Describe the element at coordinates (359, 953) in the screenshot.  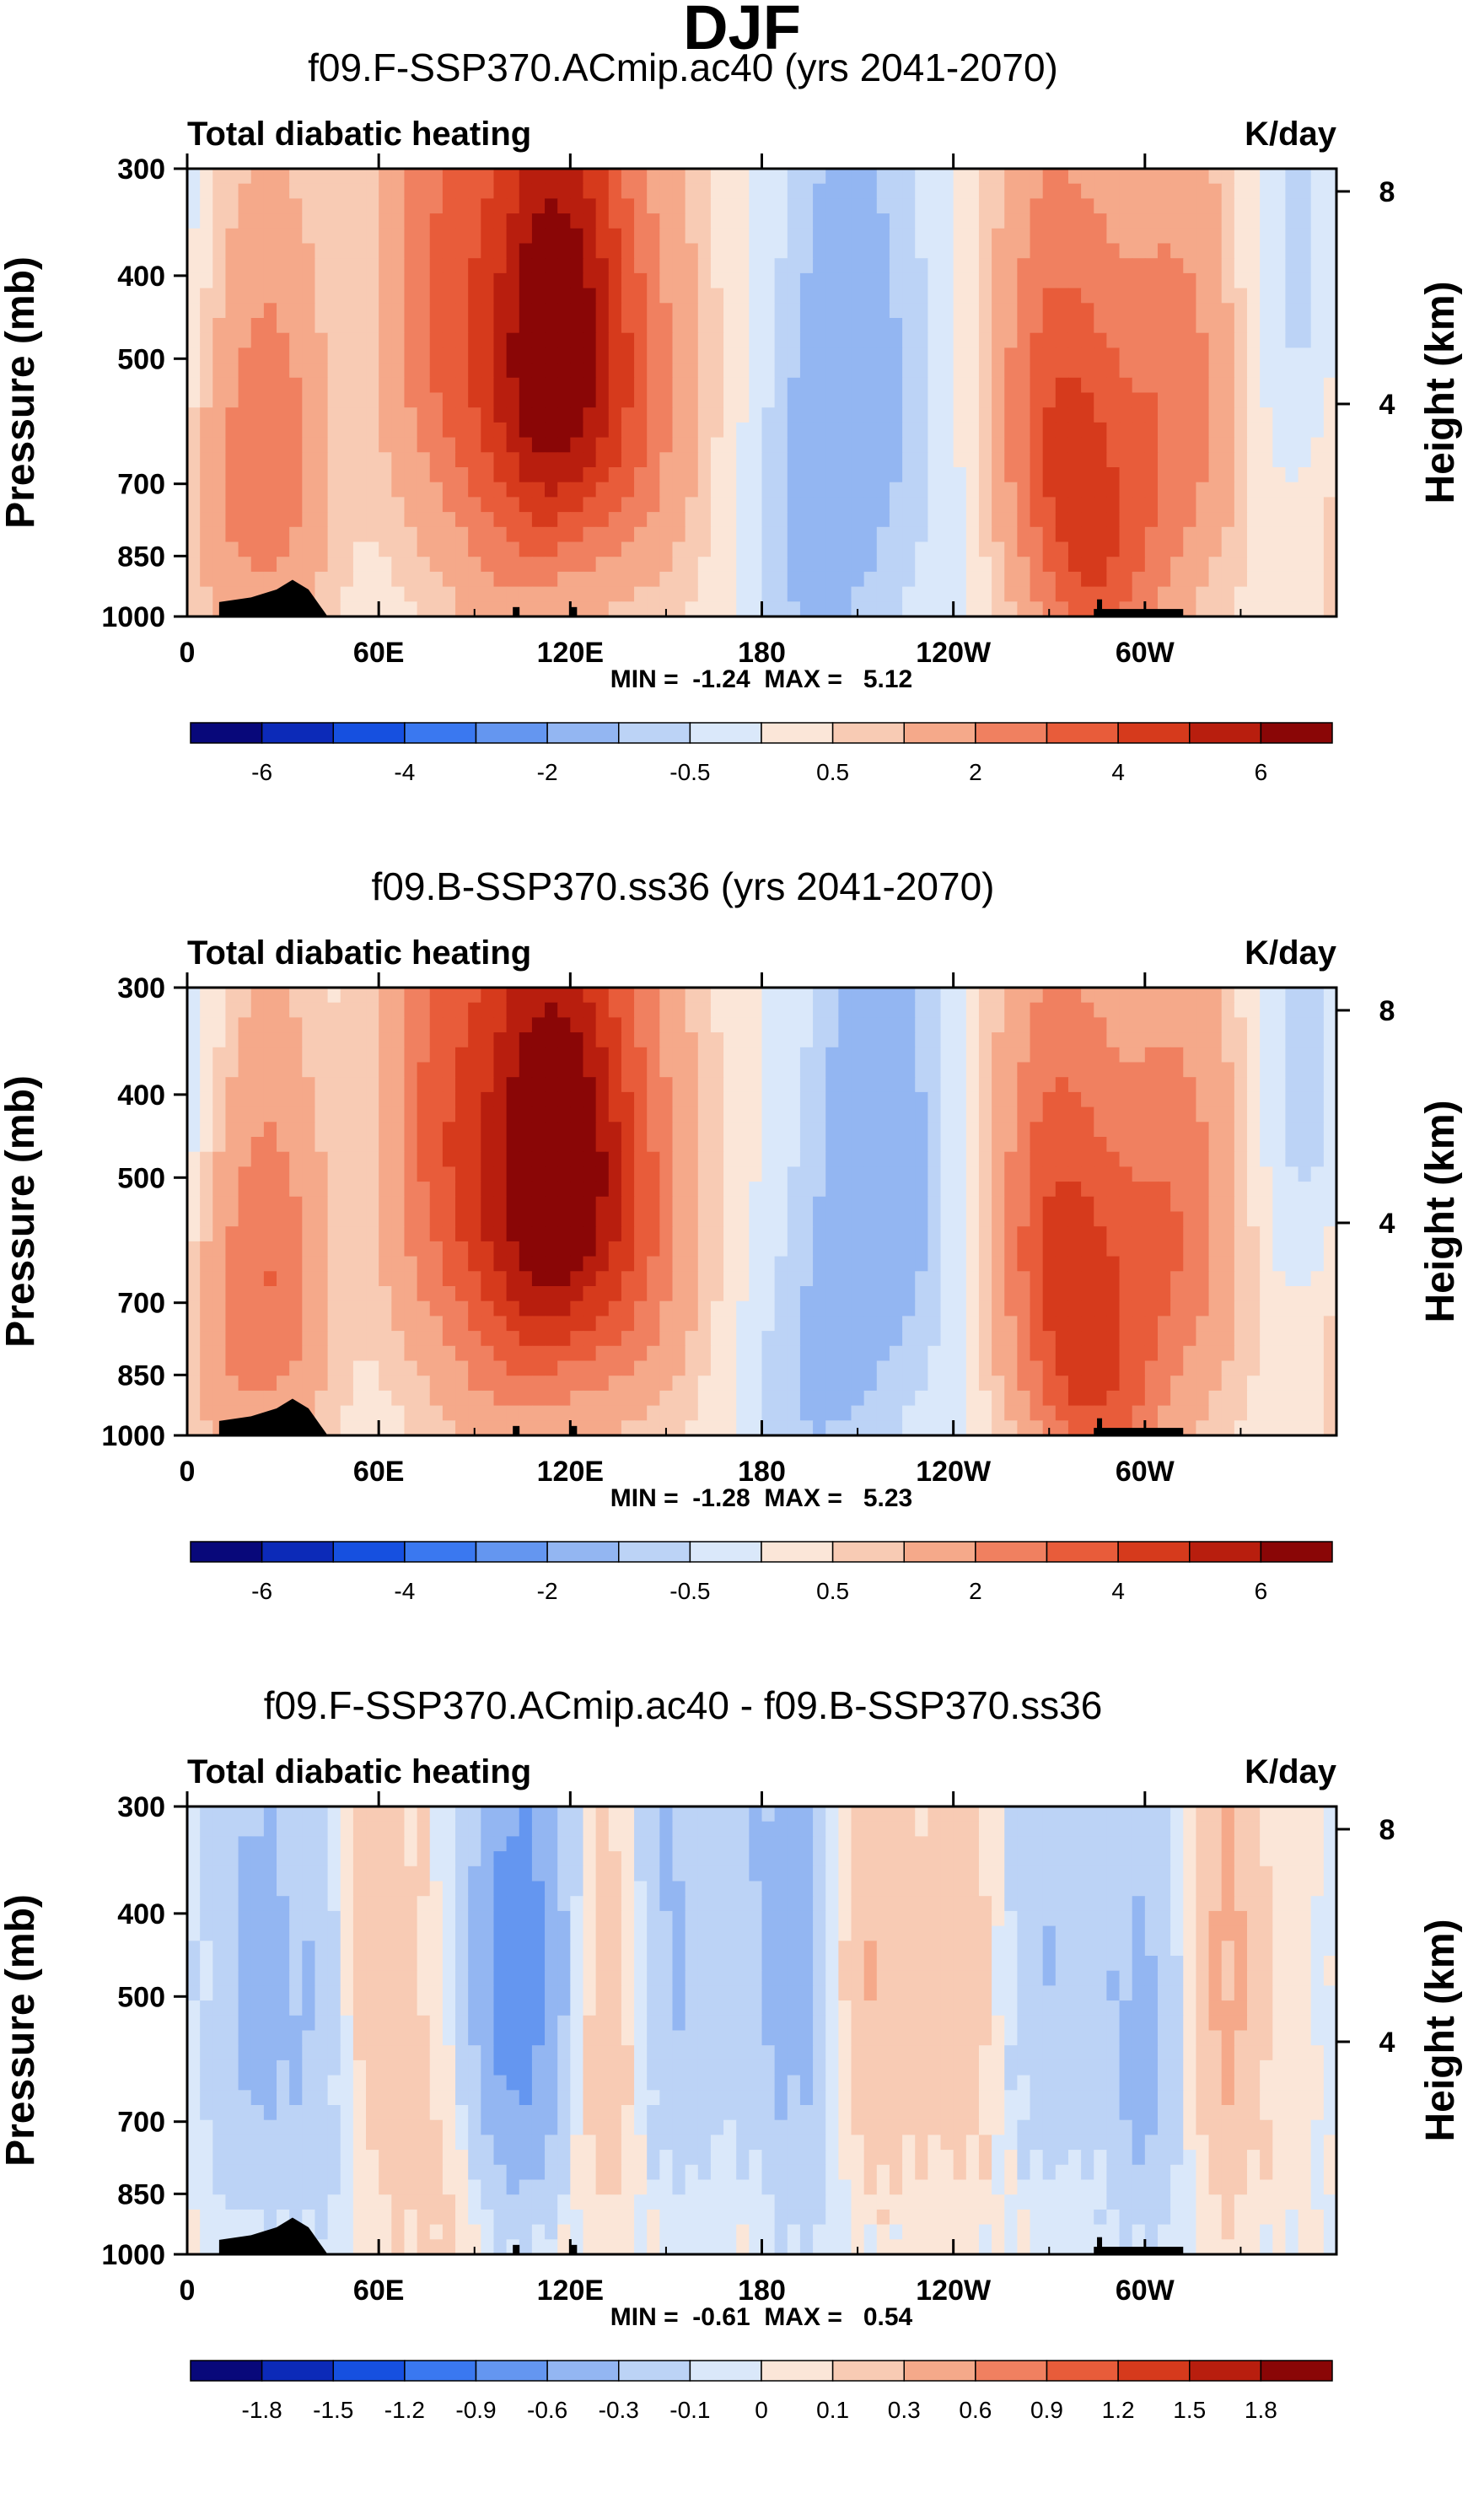
I see `variable-label: Total diabatic heating` at that location.